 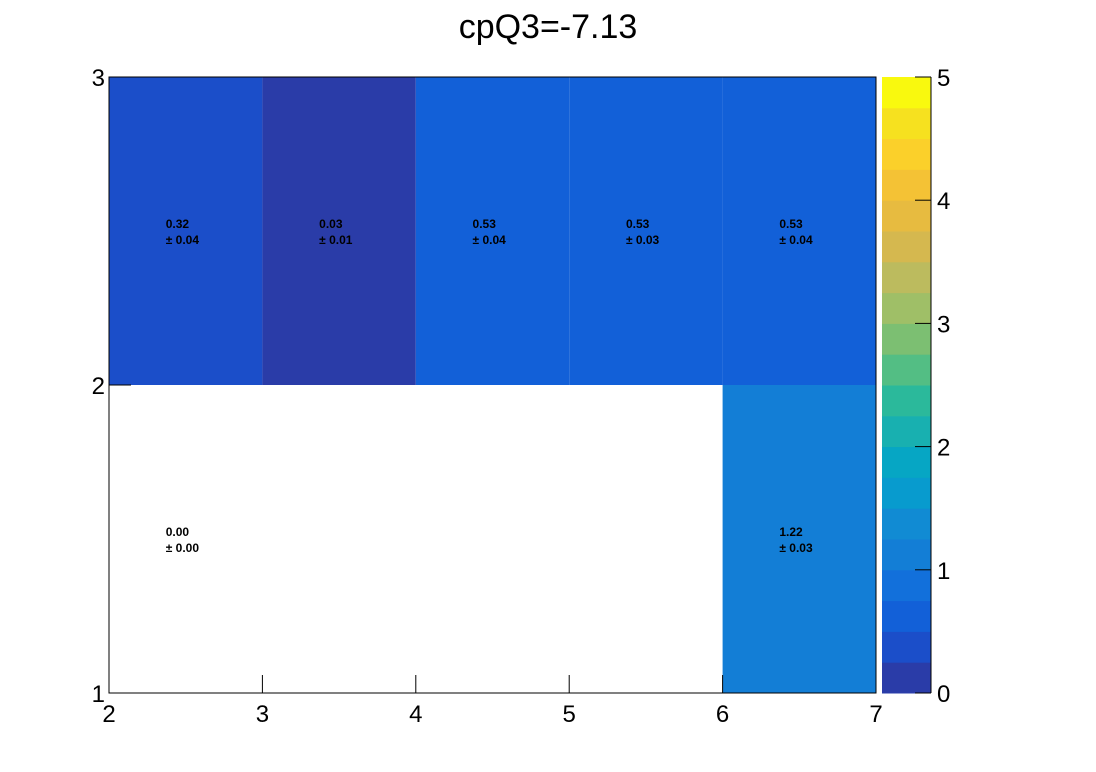 I want to click on colorbar-tick-label: 0, so click(x=943, y=694).